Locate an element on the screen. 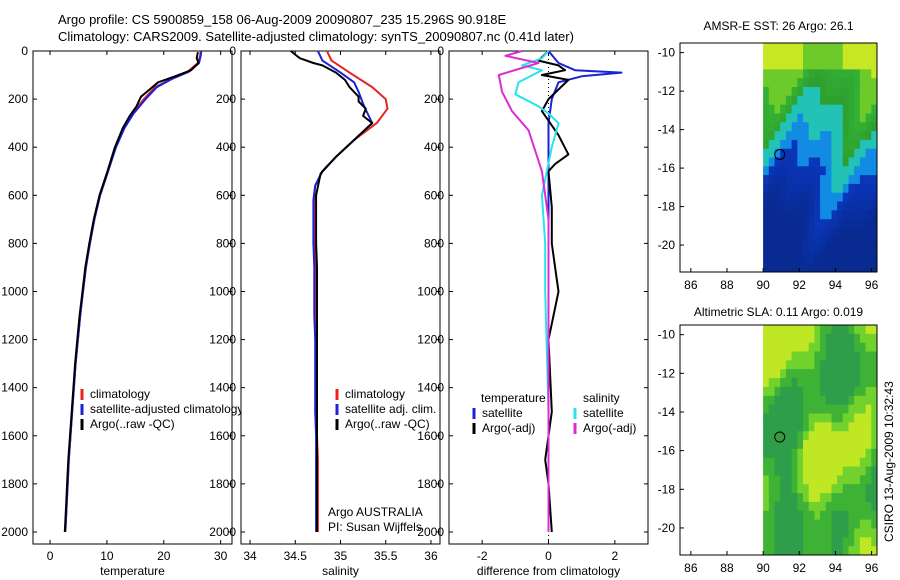 Image resolution: width=900 pixels, height=580 pixels. salinity-y-tick-label: 1200 is located at coordinates (222, 340).